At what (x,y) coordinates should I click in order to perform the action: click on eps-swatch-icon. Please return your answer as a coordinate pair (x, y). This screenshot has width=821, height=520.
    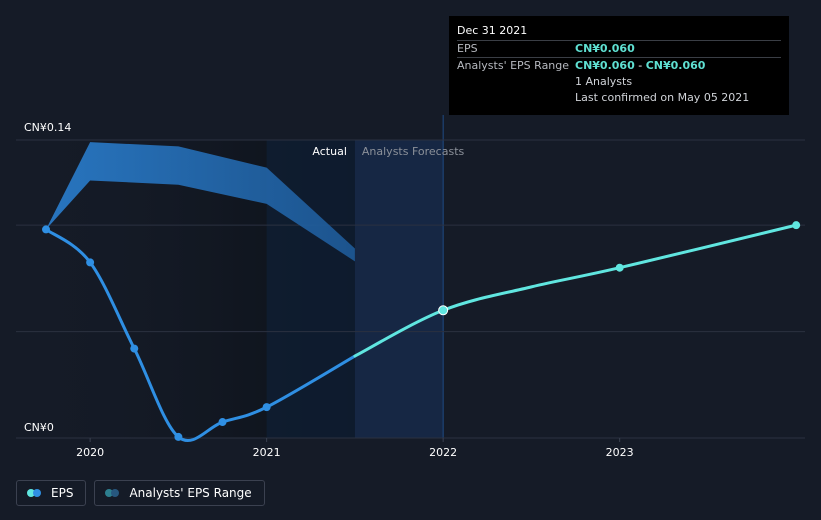
    Looking at the image, I should click on (35, 493).